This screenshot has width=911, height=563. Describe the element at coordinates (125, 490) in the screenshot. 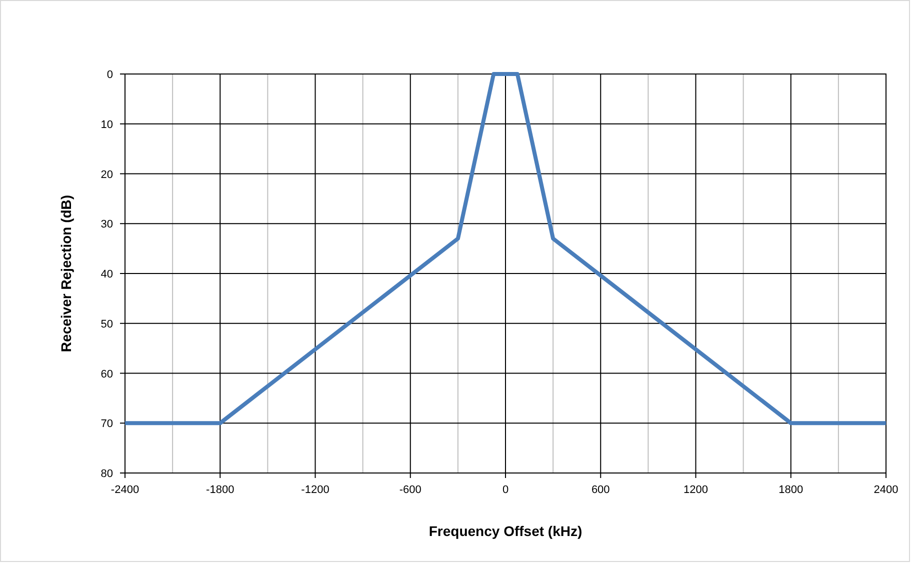

I see `x-tick-label: -2400` at that location.